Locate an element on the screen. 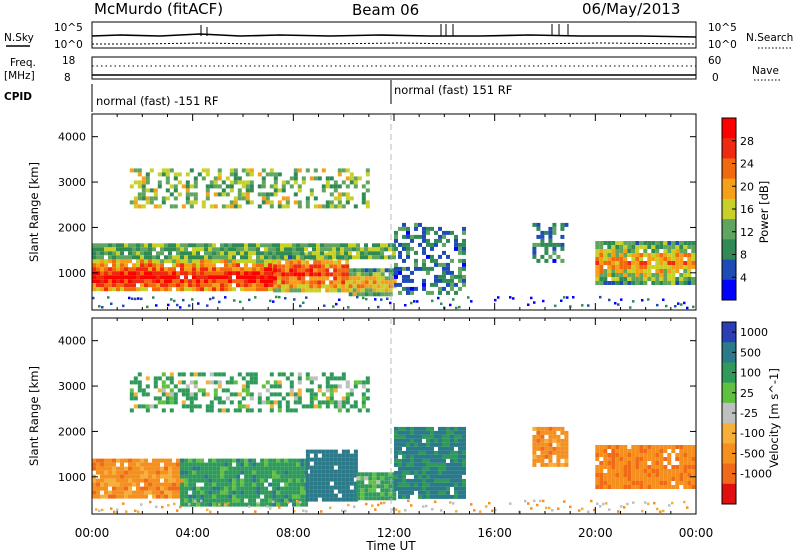 Image resolution: width=800 pixels, height=558 pixels. velocity-colorbar-swatch is located at coordinates (729, 352).